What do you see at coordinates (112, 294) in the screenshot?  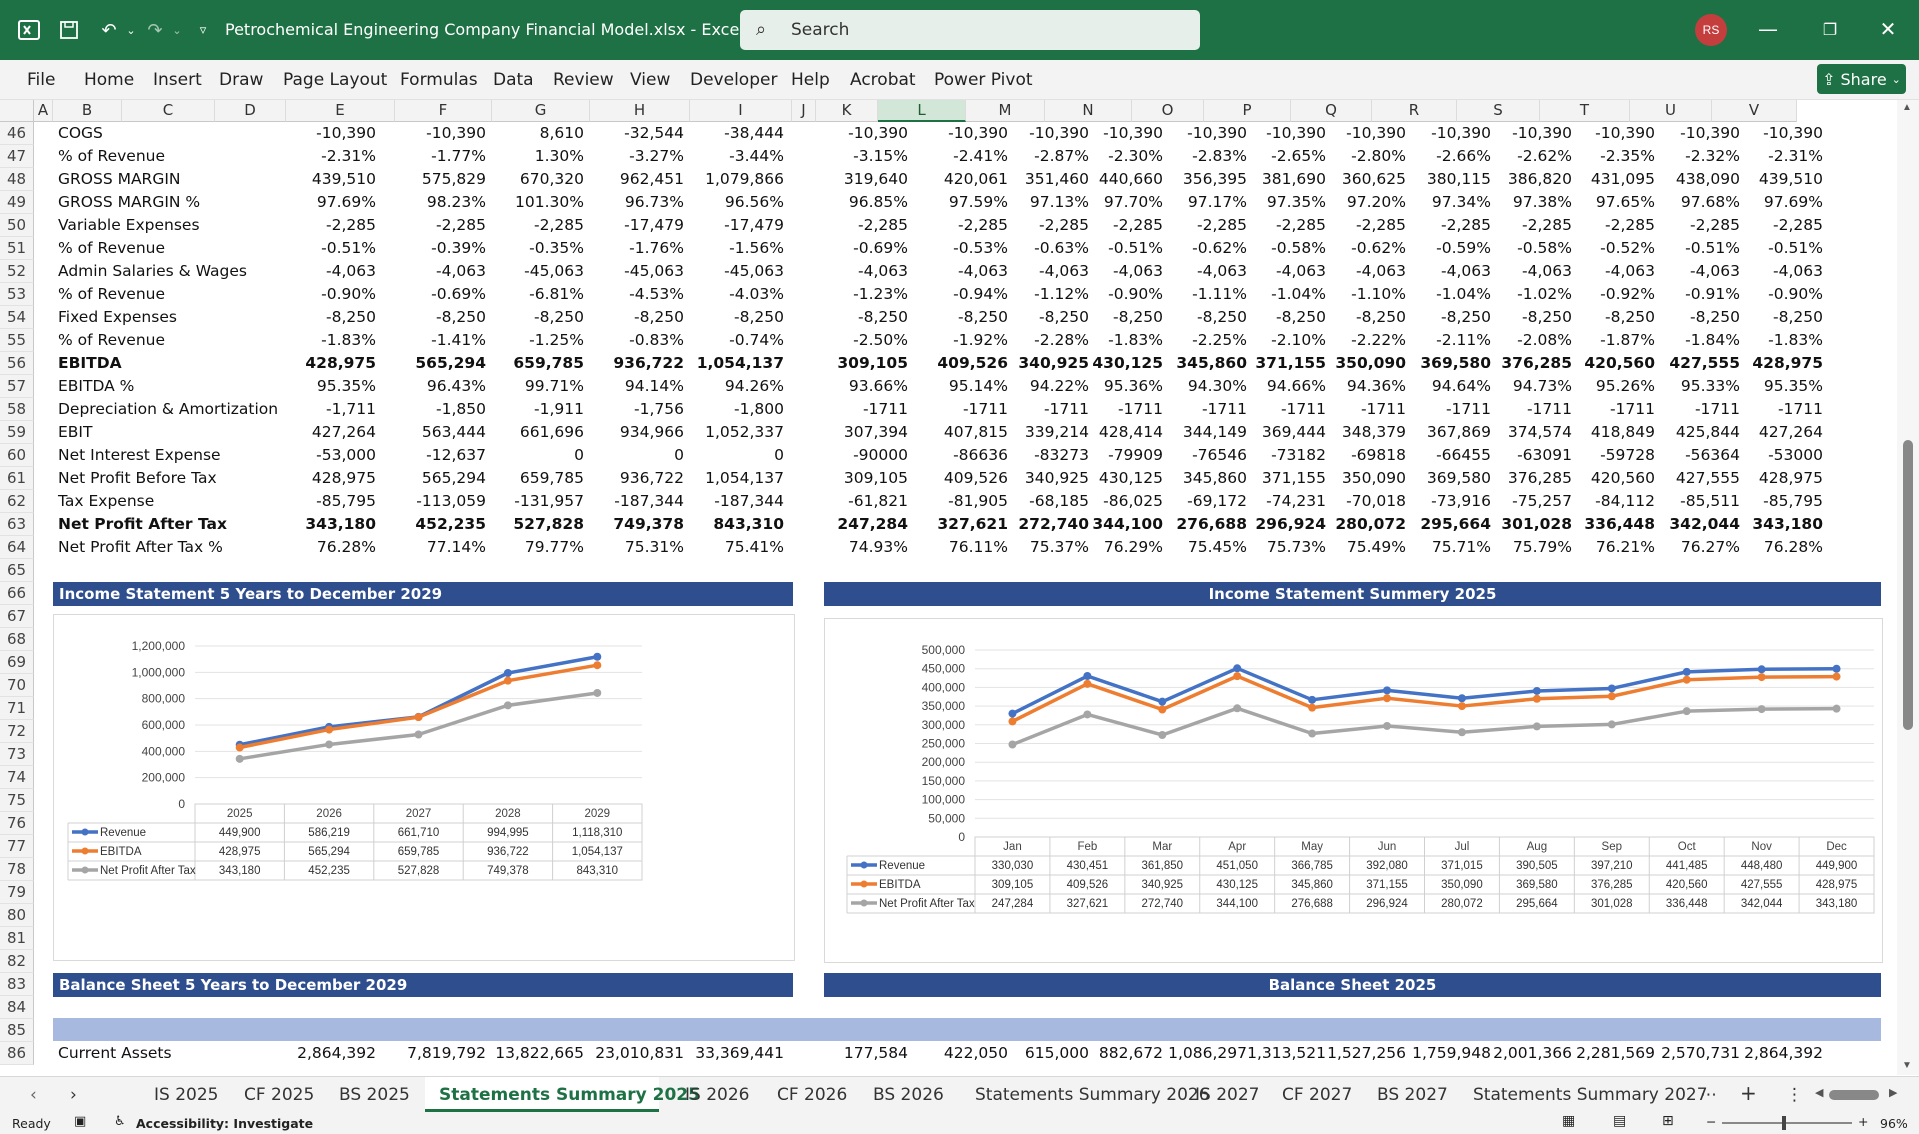 I see `row-label: % of Revenue` at bounding box center [112, 294].